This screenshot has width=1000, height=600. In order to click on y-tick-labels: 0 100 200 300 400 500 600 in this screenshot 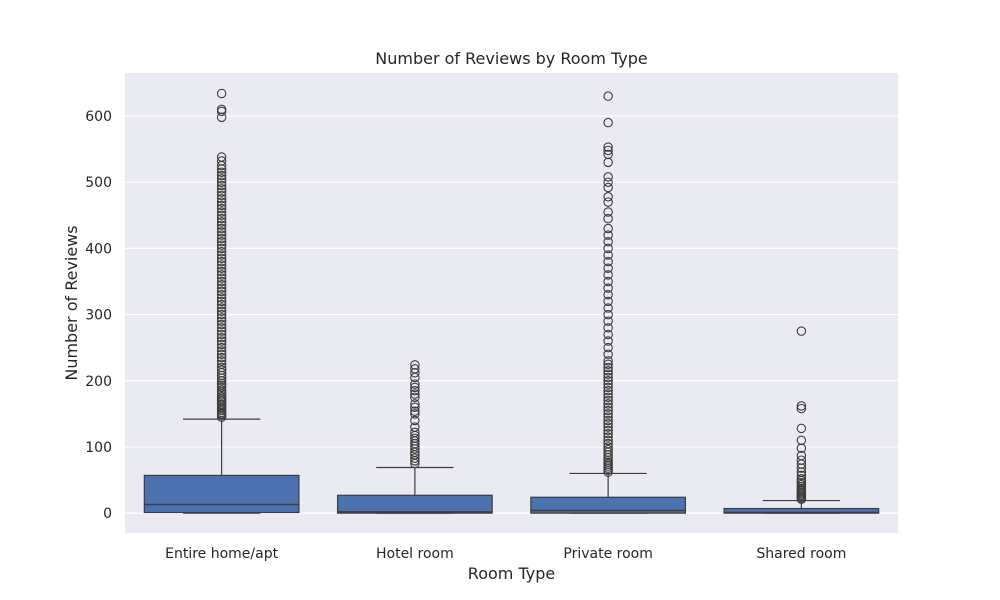, I will do `click(98, 315)`.